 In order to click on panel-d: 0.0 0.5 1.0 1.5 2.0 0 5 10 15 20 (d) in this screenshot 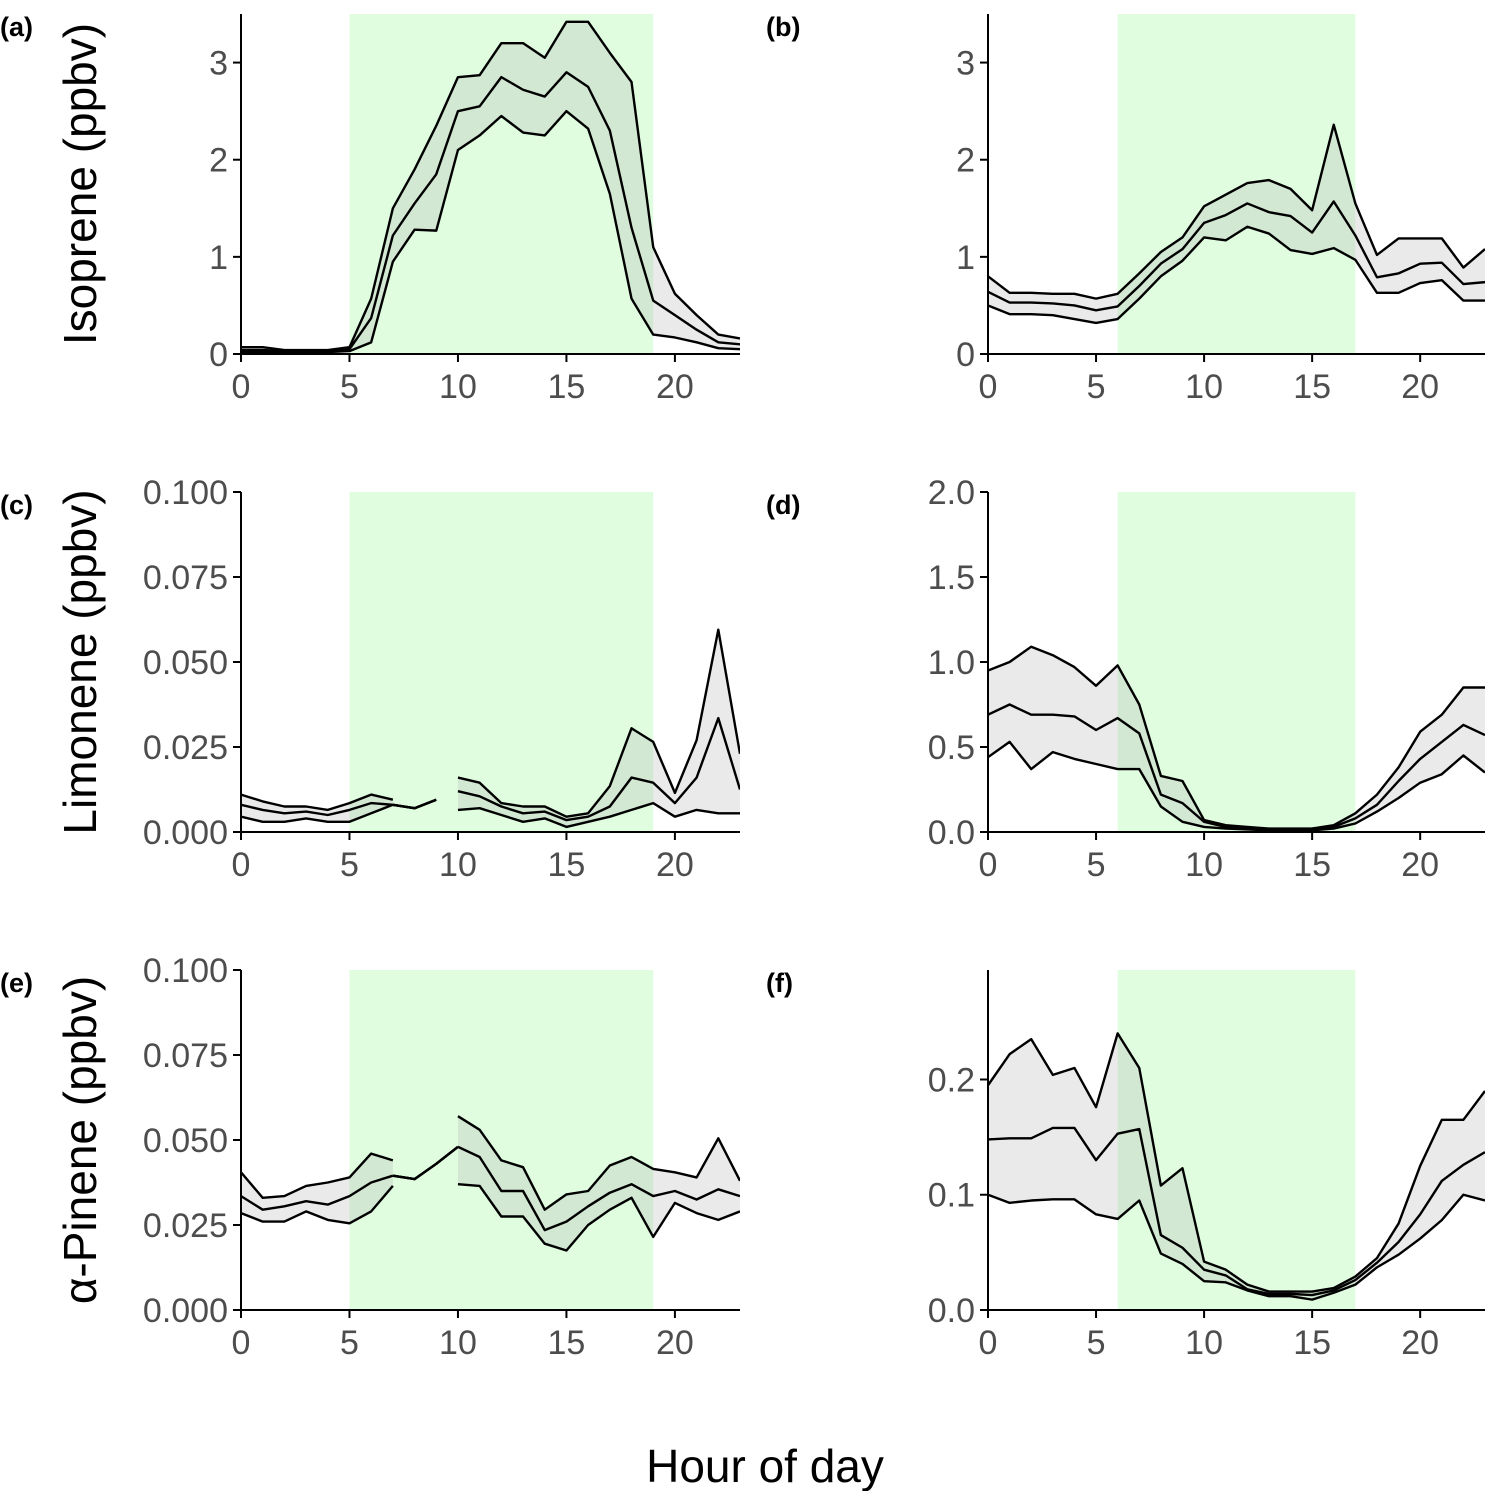, I will do `click(1125, 679)`.